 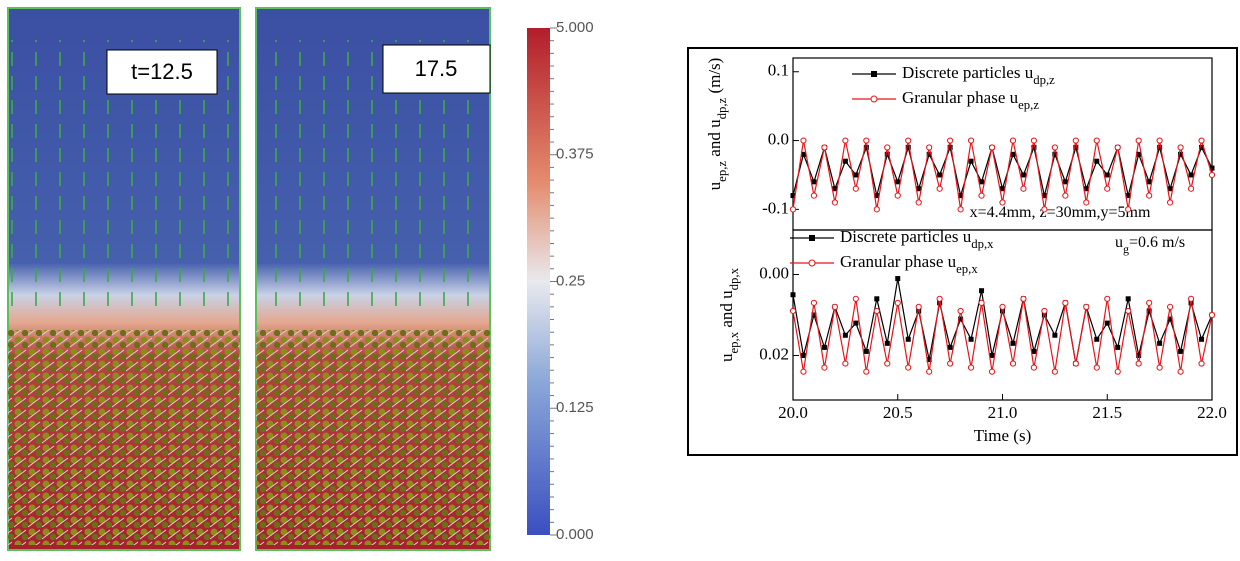 I want to click on y-axis-label: uep,x and udp,x, so click(x=729, y=314).